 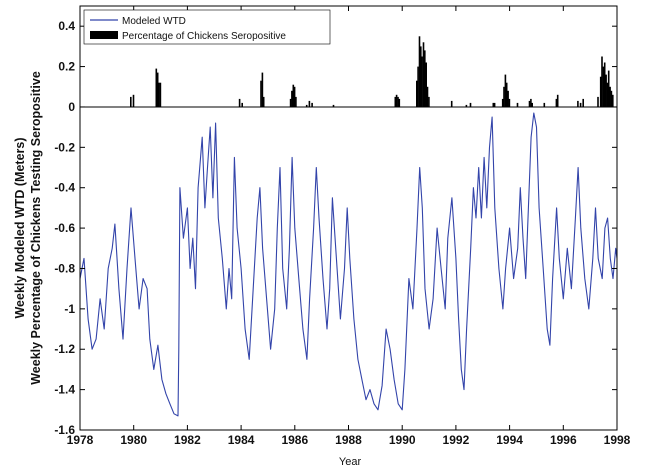 What do you see at coordinates (64, 147) in the screenshot?
I see `y-tick-label: -0.2` at bounding box center [64, 147].